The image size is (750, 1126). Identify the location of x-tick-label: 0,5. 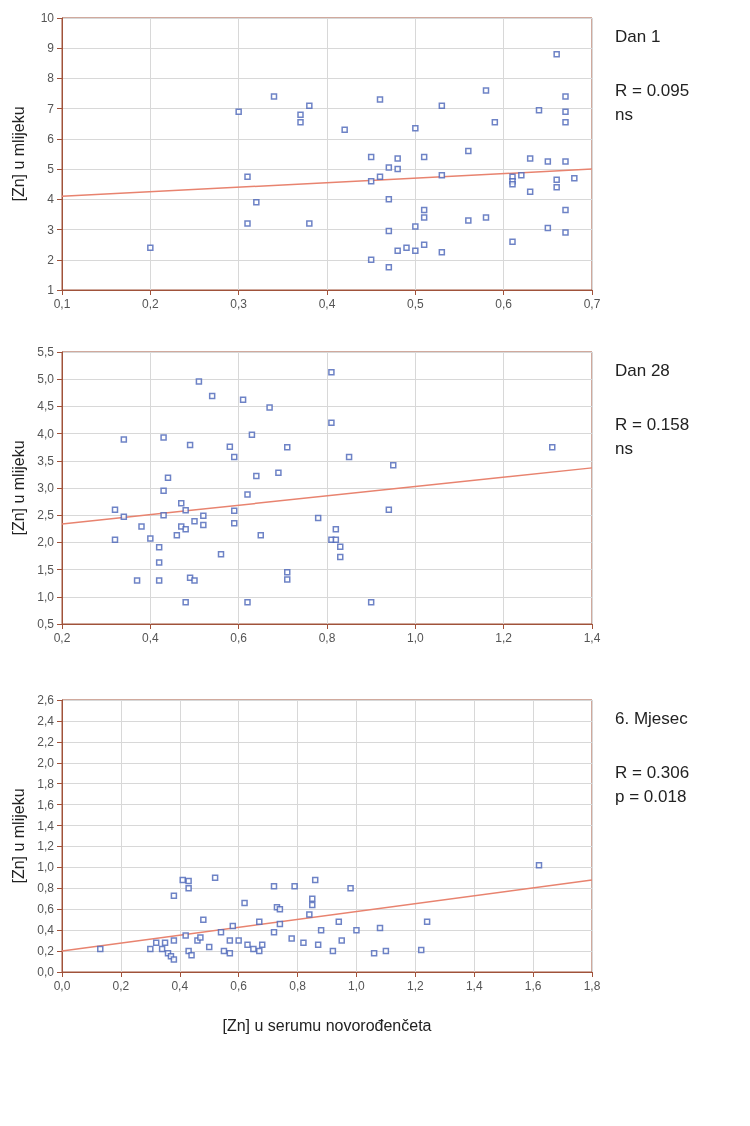
(415, 304).